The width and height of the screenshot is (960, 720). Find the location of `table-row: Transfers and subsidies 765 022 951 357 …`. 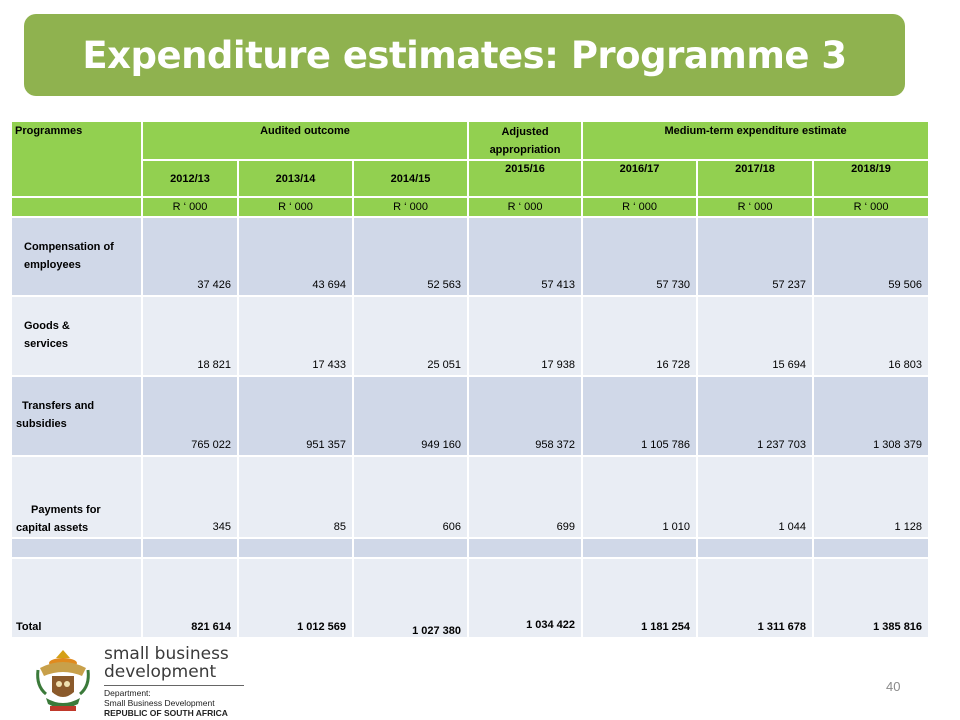

table-row: Transfers and subsidies 765 022 951 357 … is located at coordinates (470, 416).